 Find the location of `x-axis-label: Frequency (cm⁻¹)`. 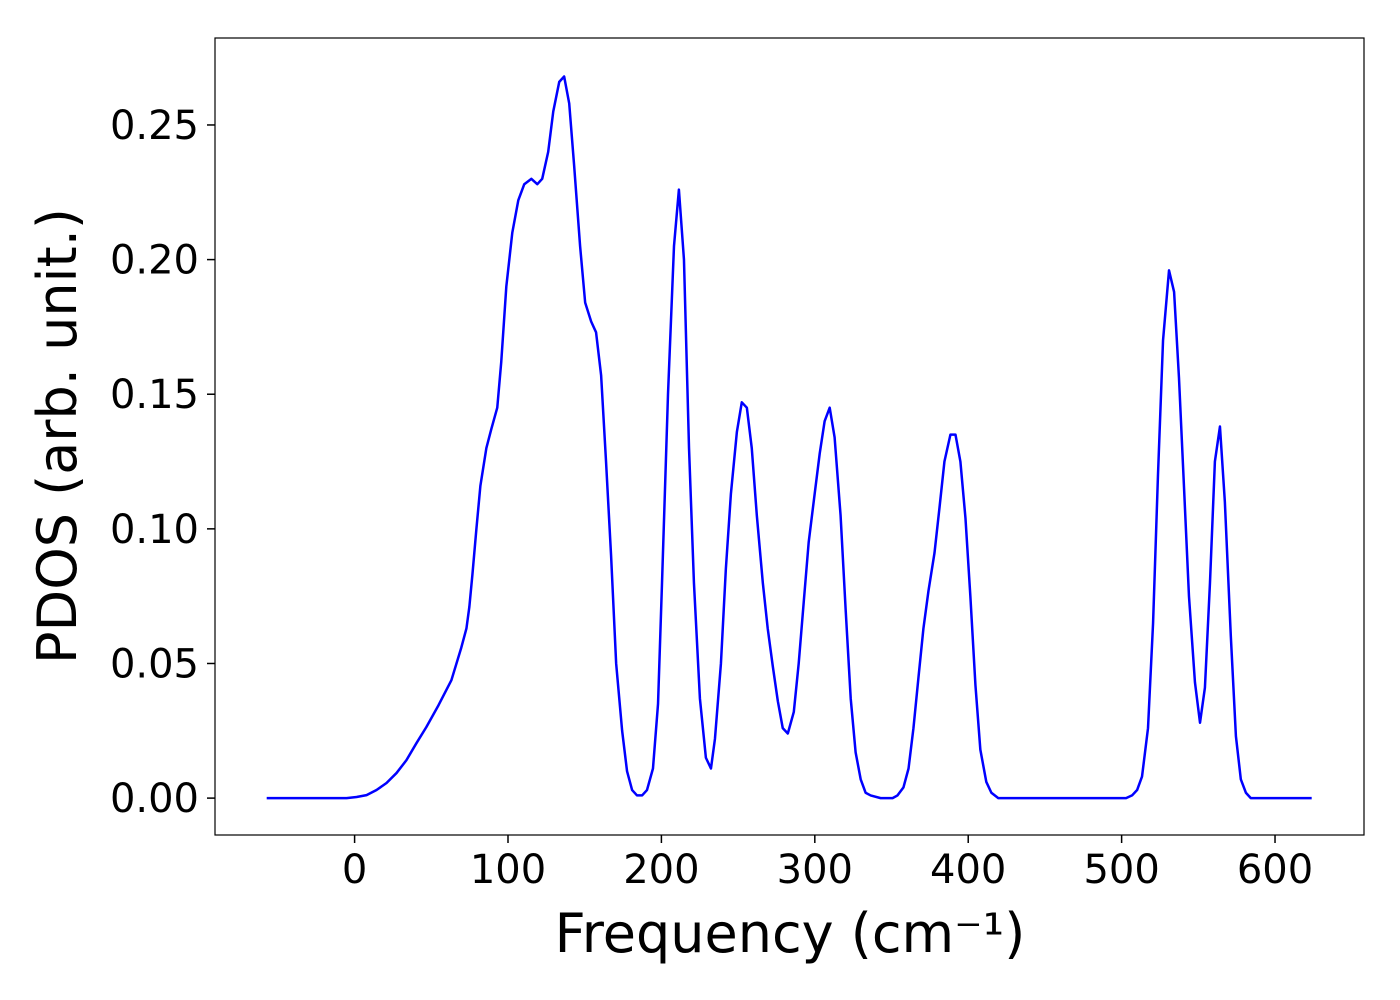

x-axis-label: Frequency (cm⁻¹) is located at coordinates (790, 933).